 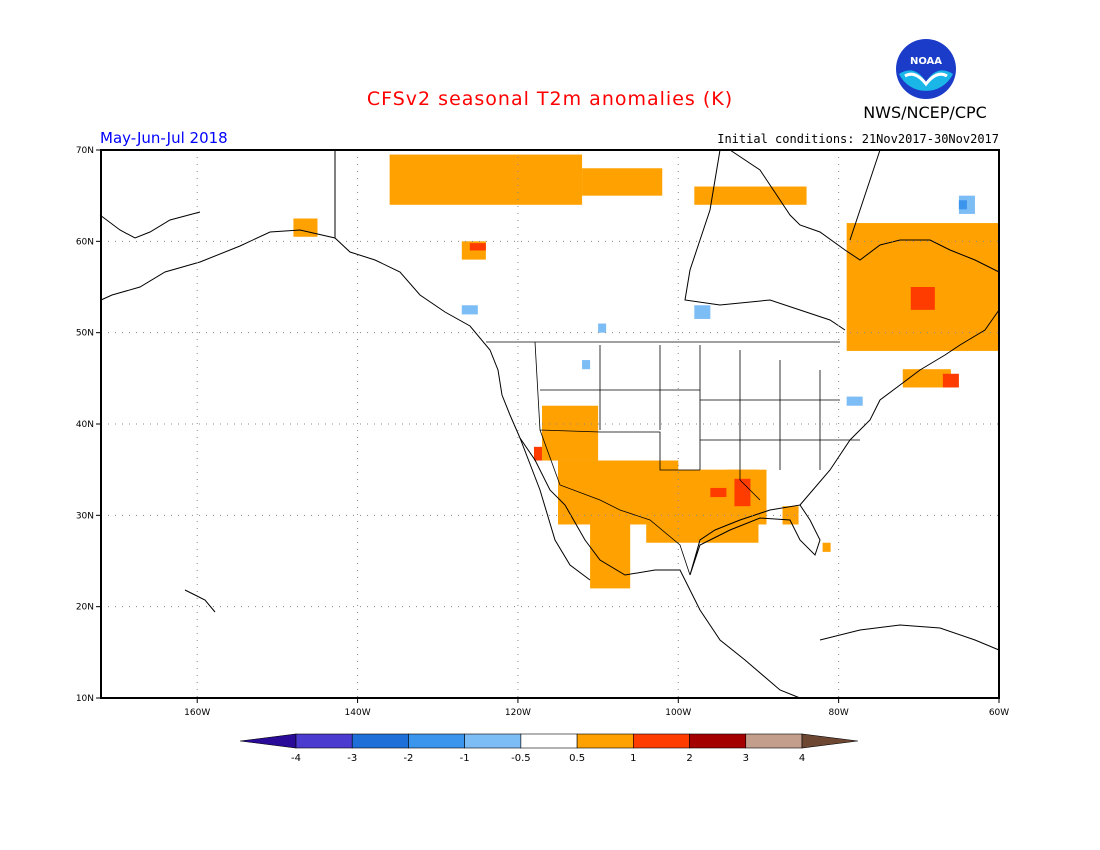 I want to click on colorbar-label: 1, so click(x=633, y=758).